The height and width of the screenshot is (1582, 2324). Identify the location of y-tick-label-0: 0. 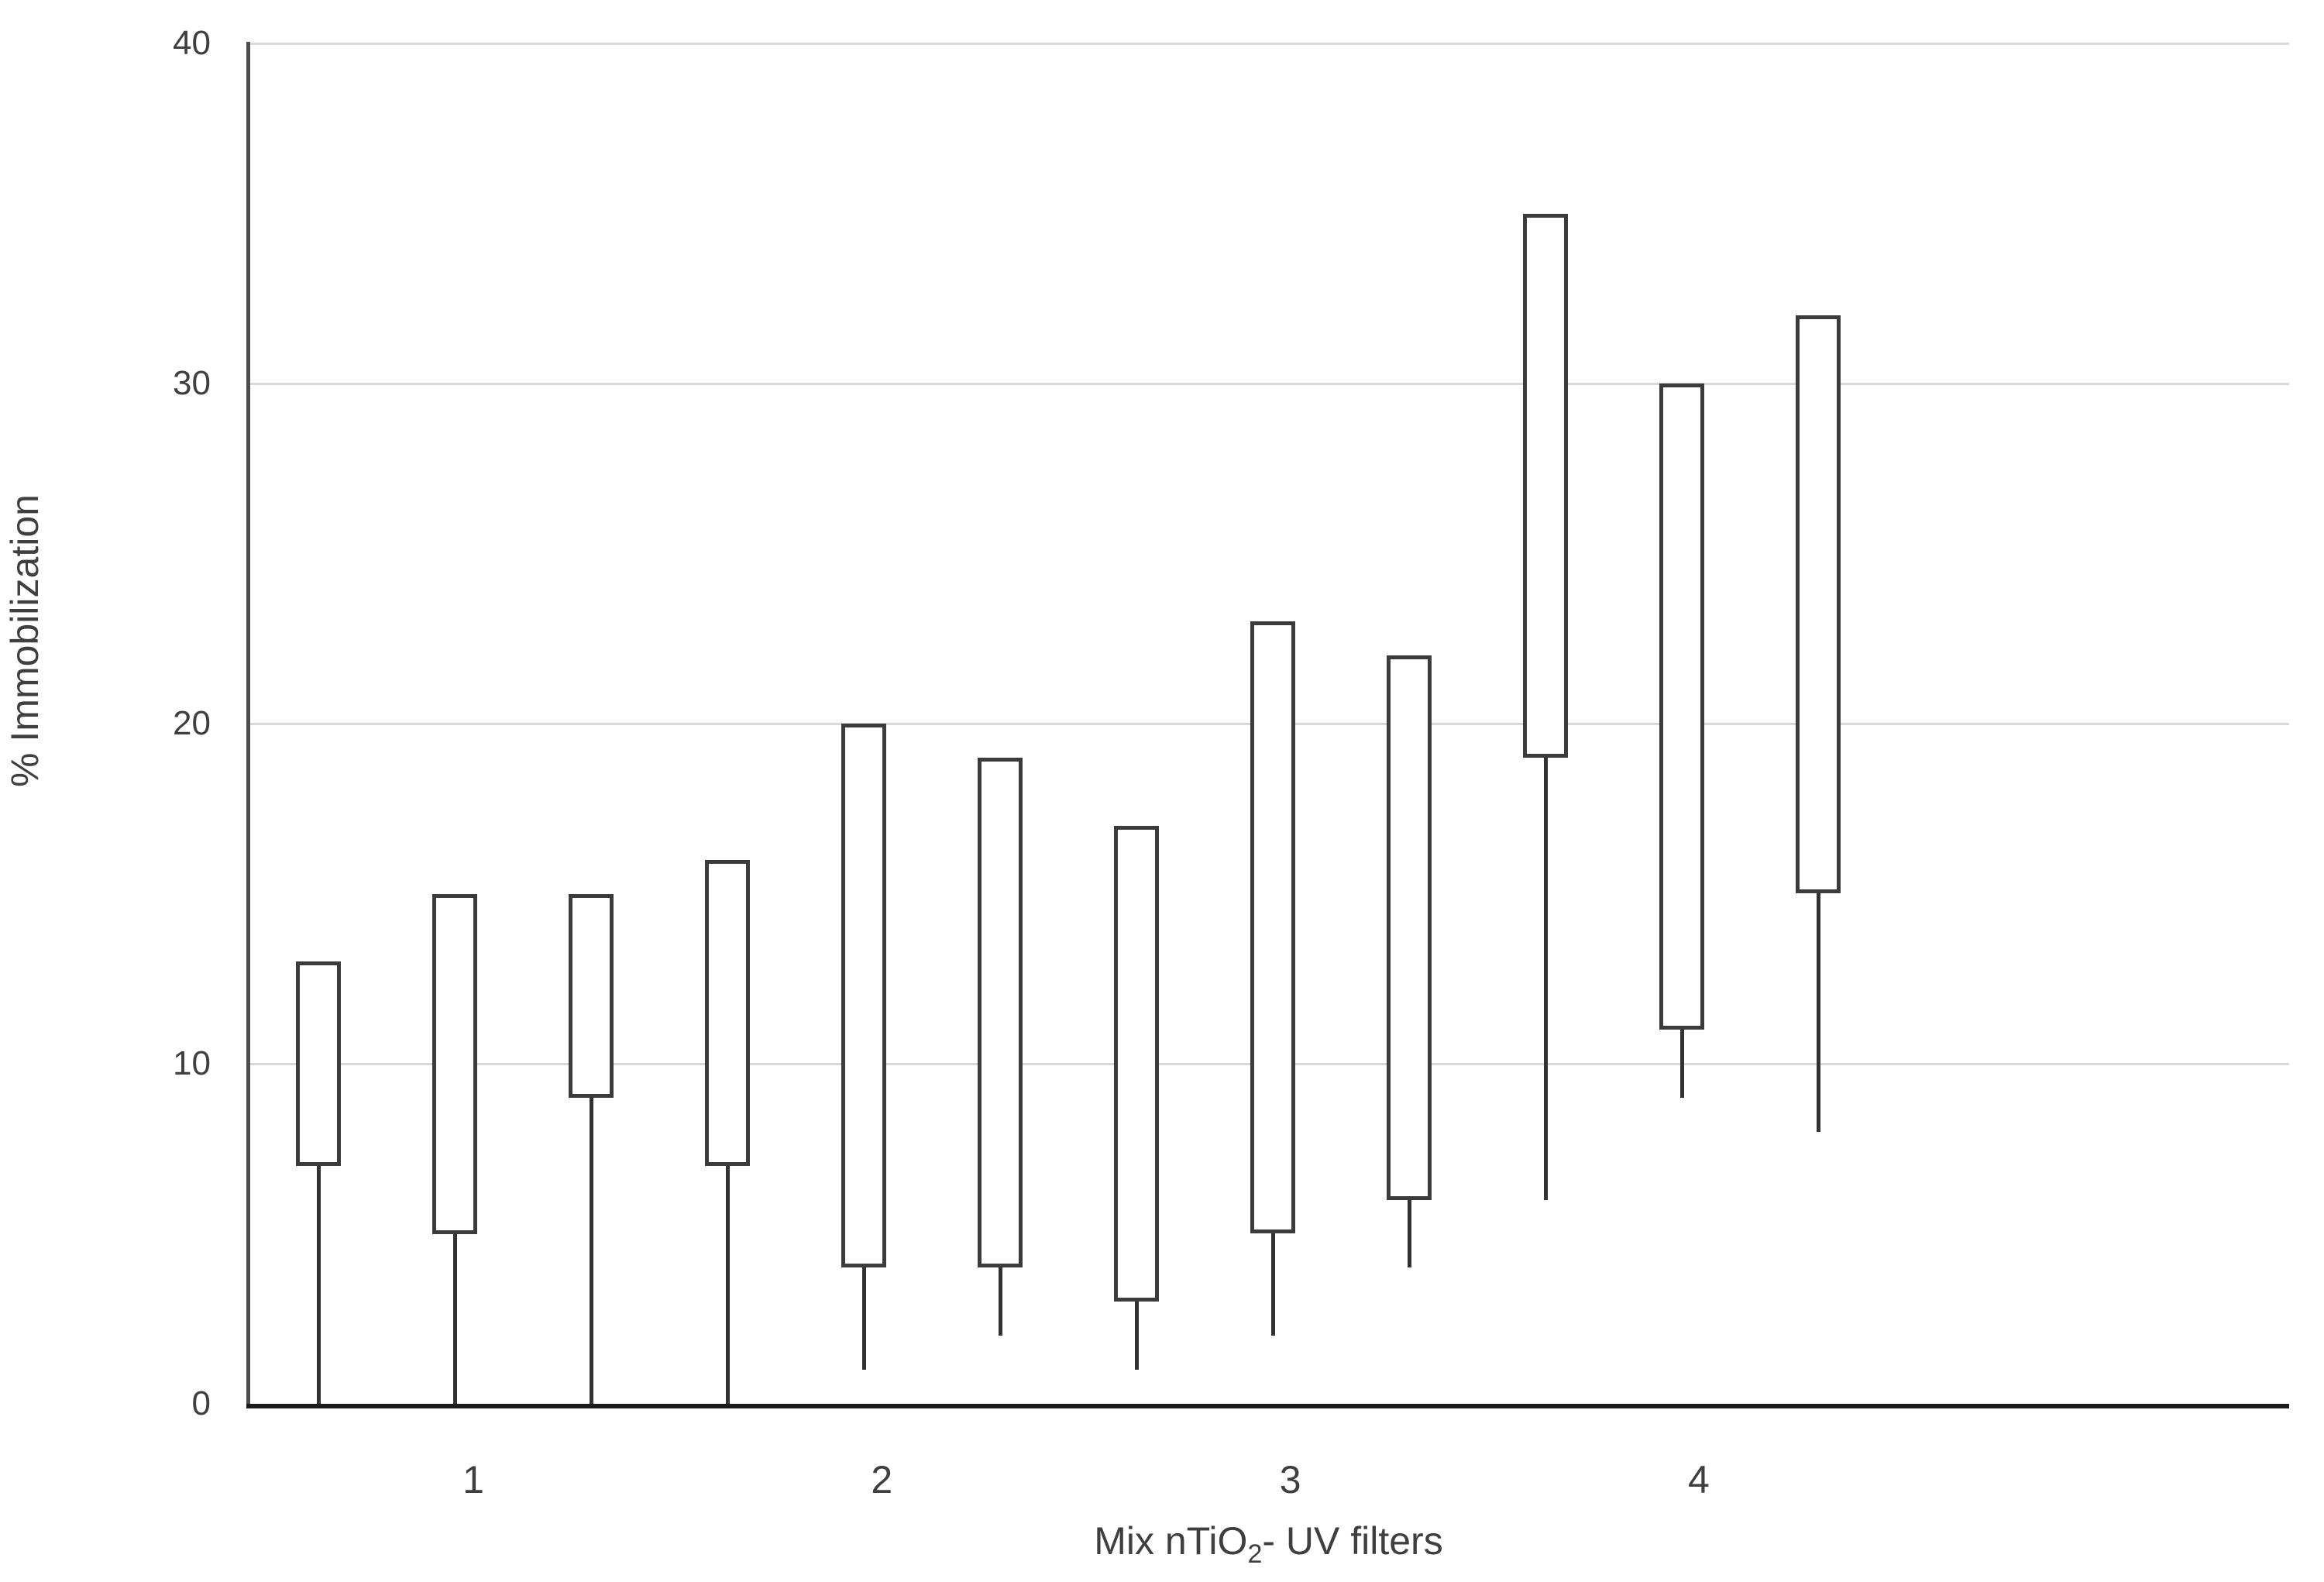
(201, 1403).